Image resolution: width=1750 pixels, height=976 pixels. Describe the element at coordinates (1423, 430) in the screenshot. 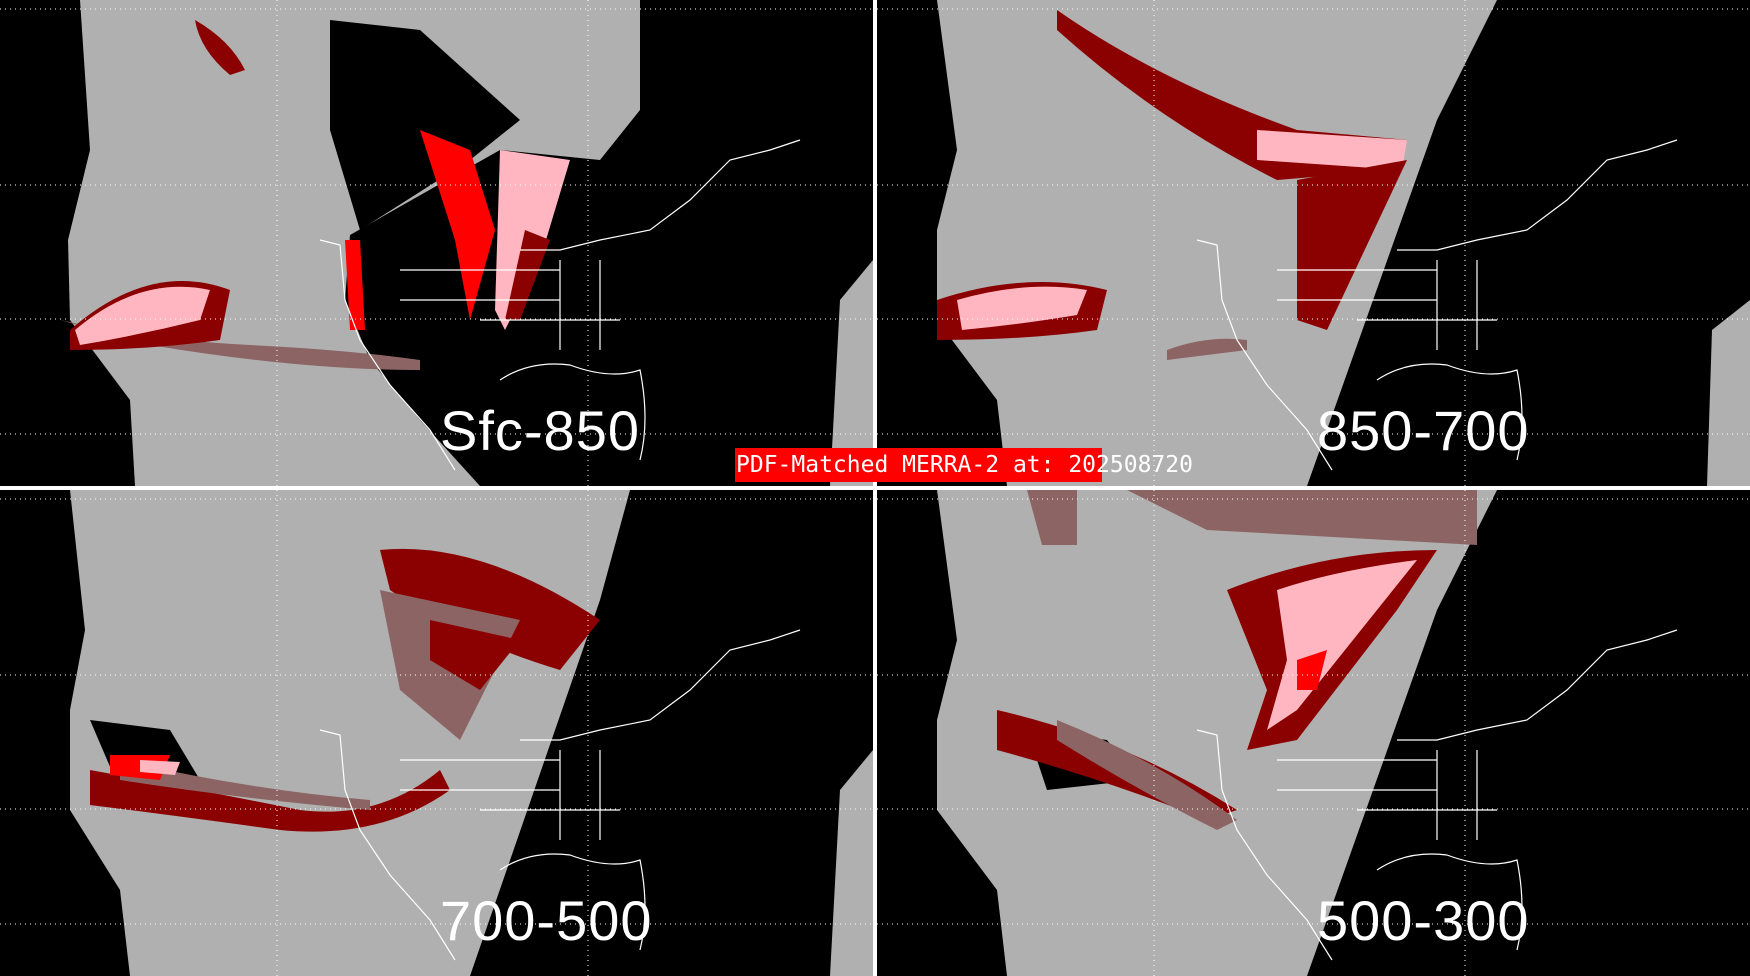

I see `panel-layer-label: 850-700` at that location.